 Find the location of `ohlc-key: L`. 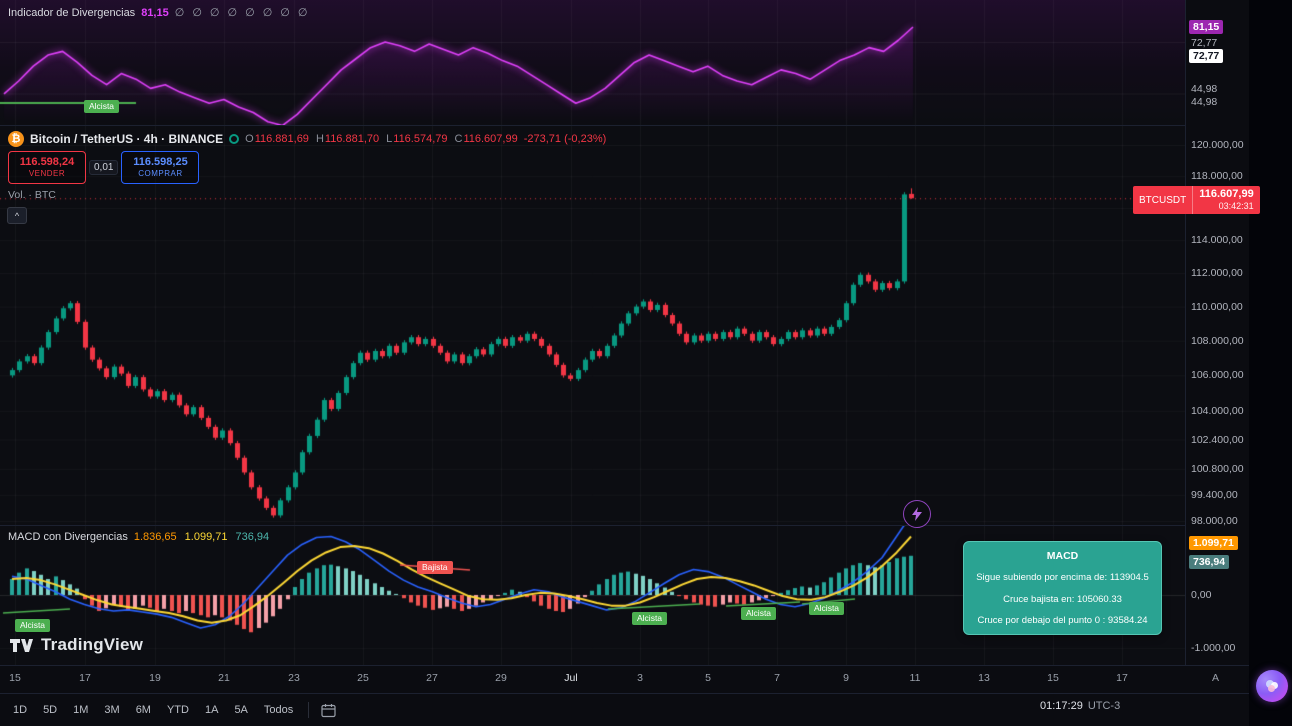

ohlc-key: L is located at coordinates (389, 139).